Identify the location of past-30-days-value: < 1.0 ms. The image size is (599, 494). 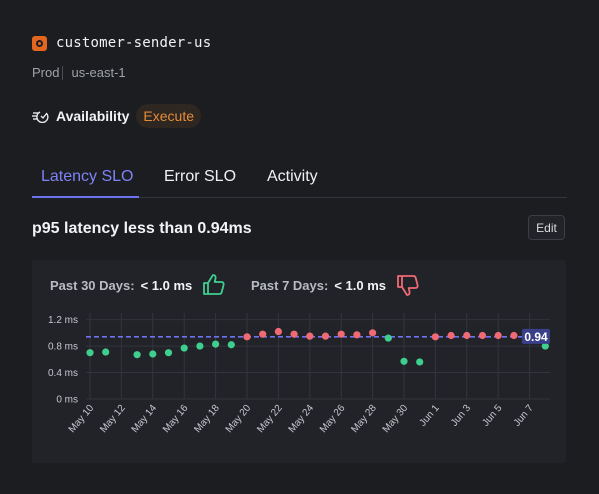
(166, 285).